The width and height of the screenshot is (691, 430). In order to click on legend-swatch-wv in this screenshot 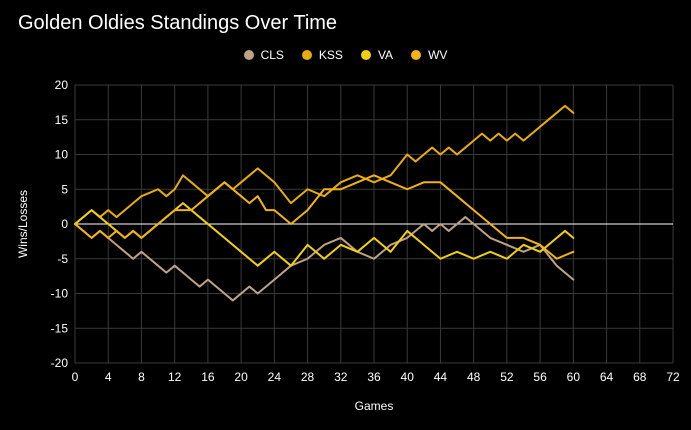, I will do `click(416, 55)`.